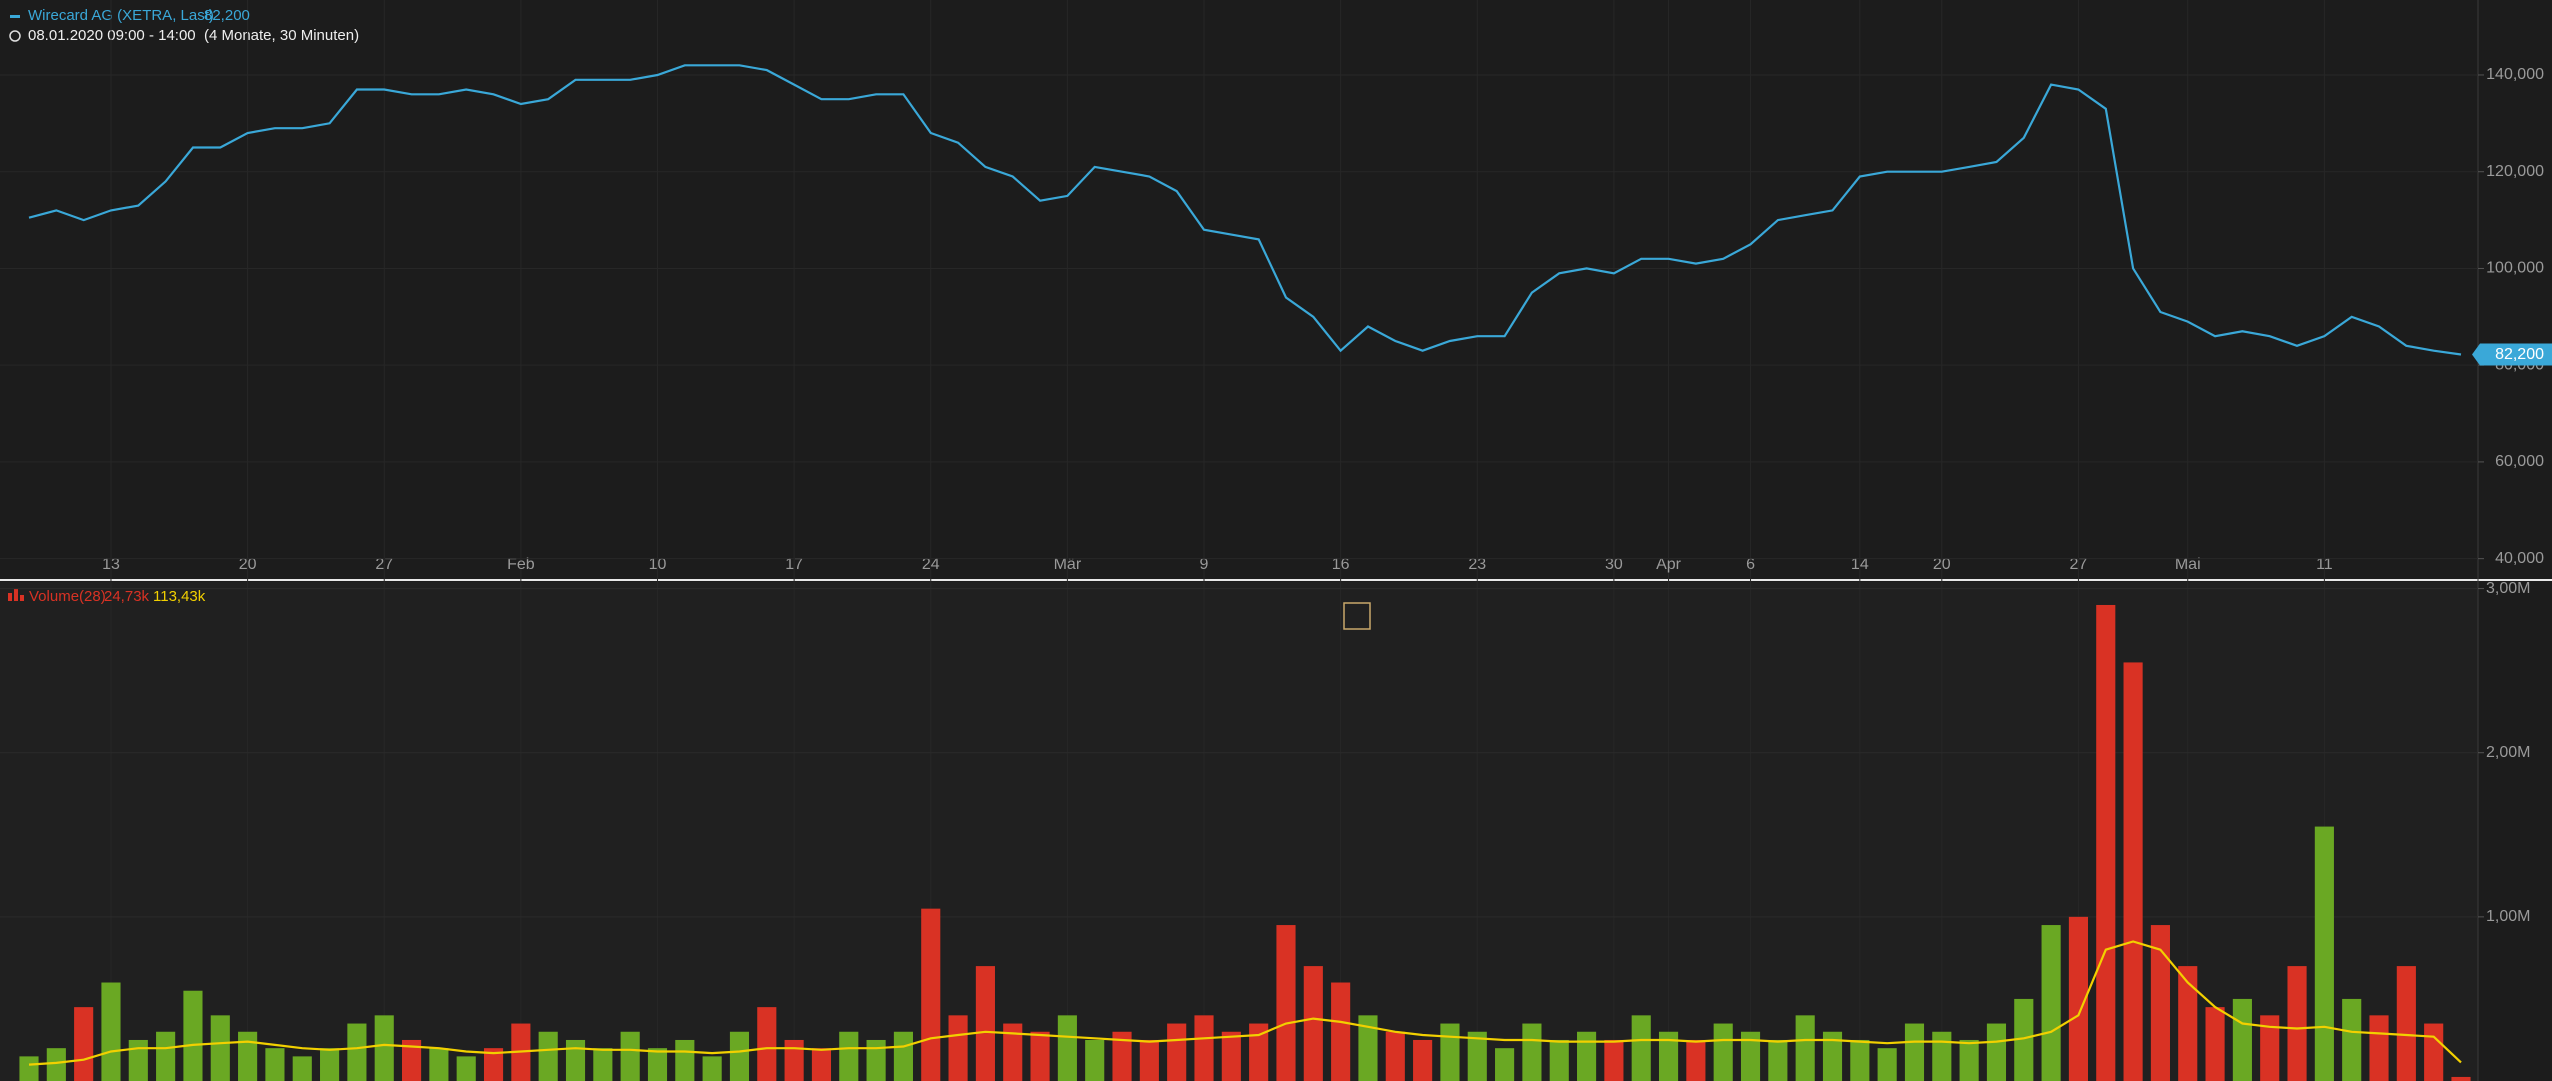  What do you see at coordinates (2515, 171) in the screenshot?
I see `y-tick-label: 120,000` at bounding box center [2515, 171].